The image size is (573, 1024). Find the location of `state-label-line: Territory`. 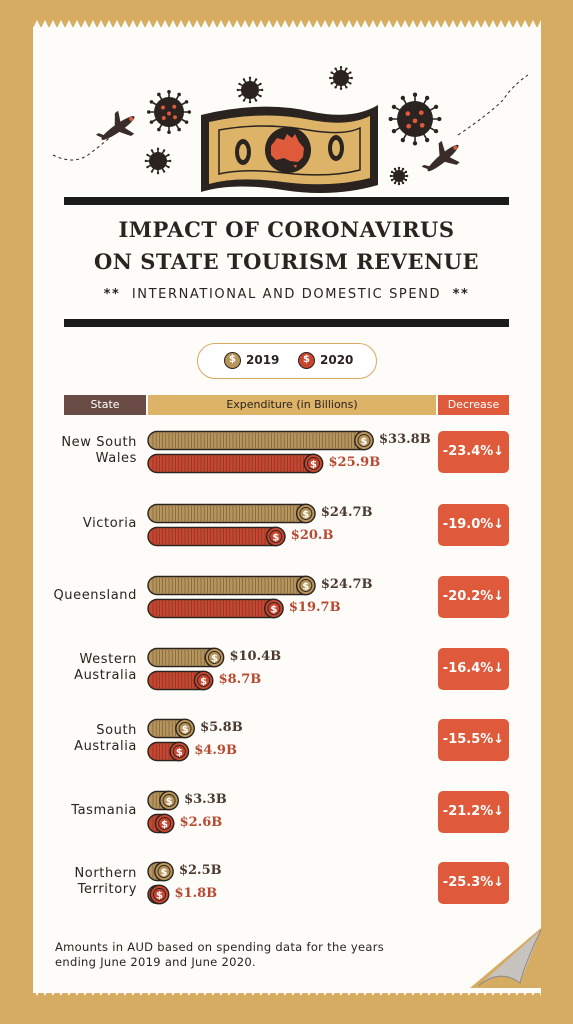

state-label-line: Territory is located at coordinates (107, 889).